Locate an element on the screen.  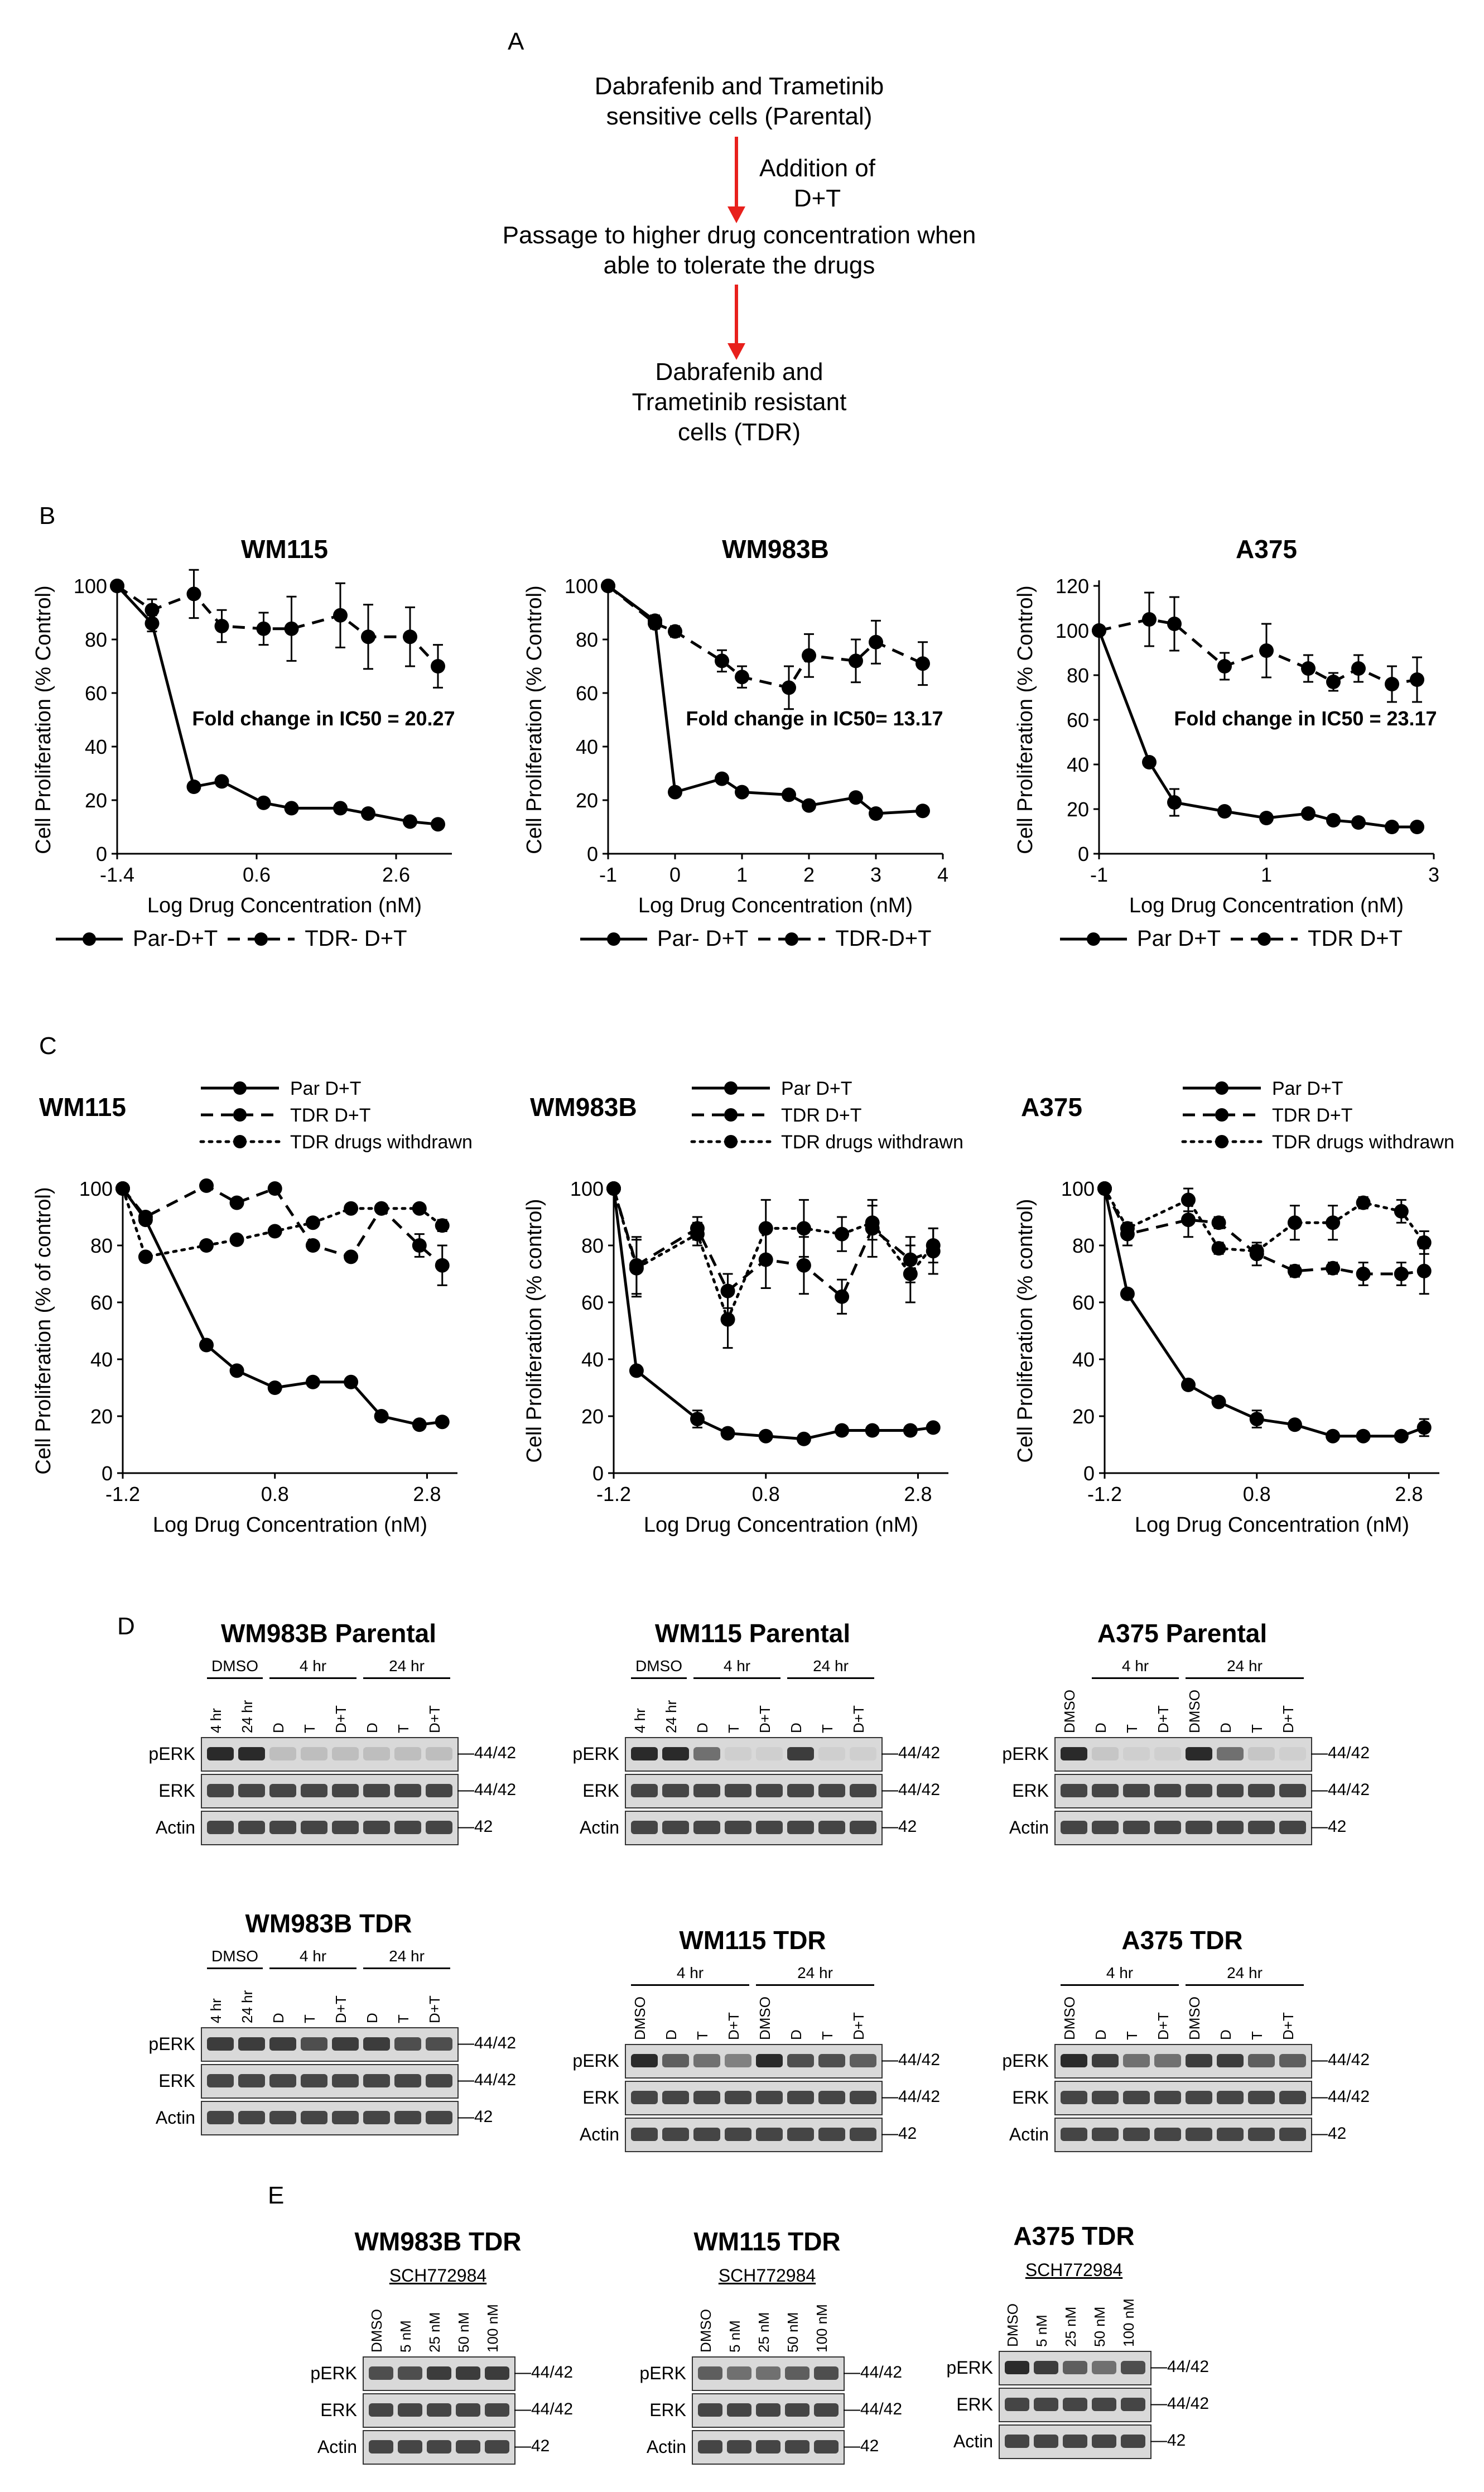
series-line-dashed is located at coordinates (1258, 652).